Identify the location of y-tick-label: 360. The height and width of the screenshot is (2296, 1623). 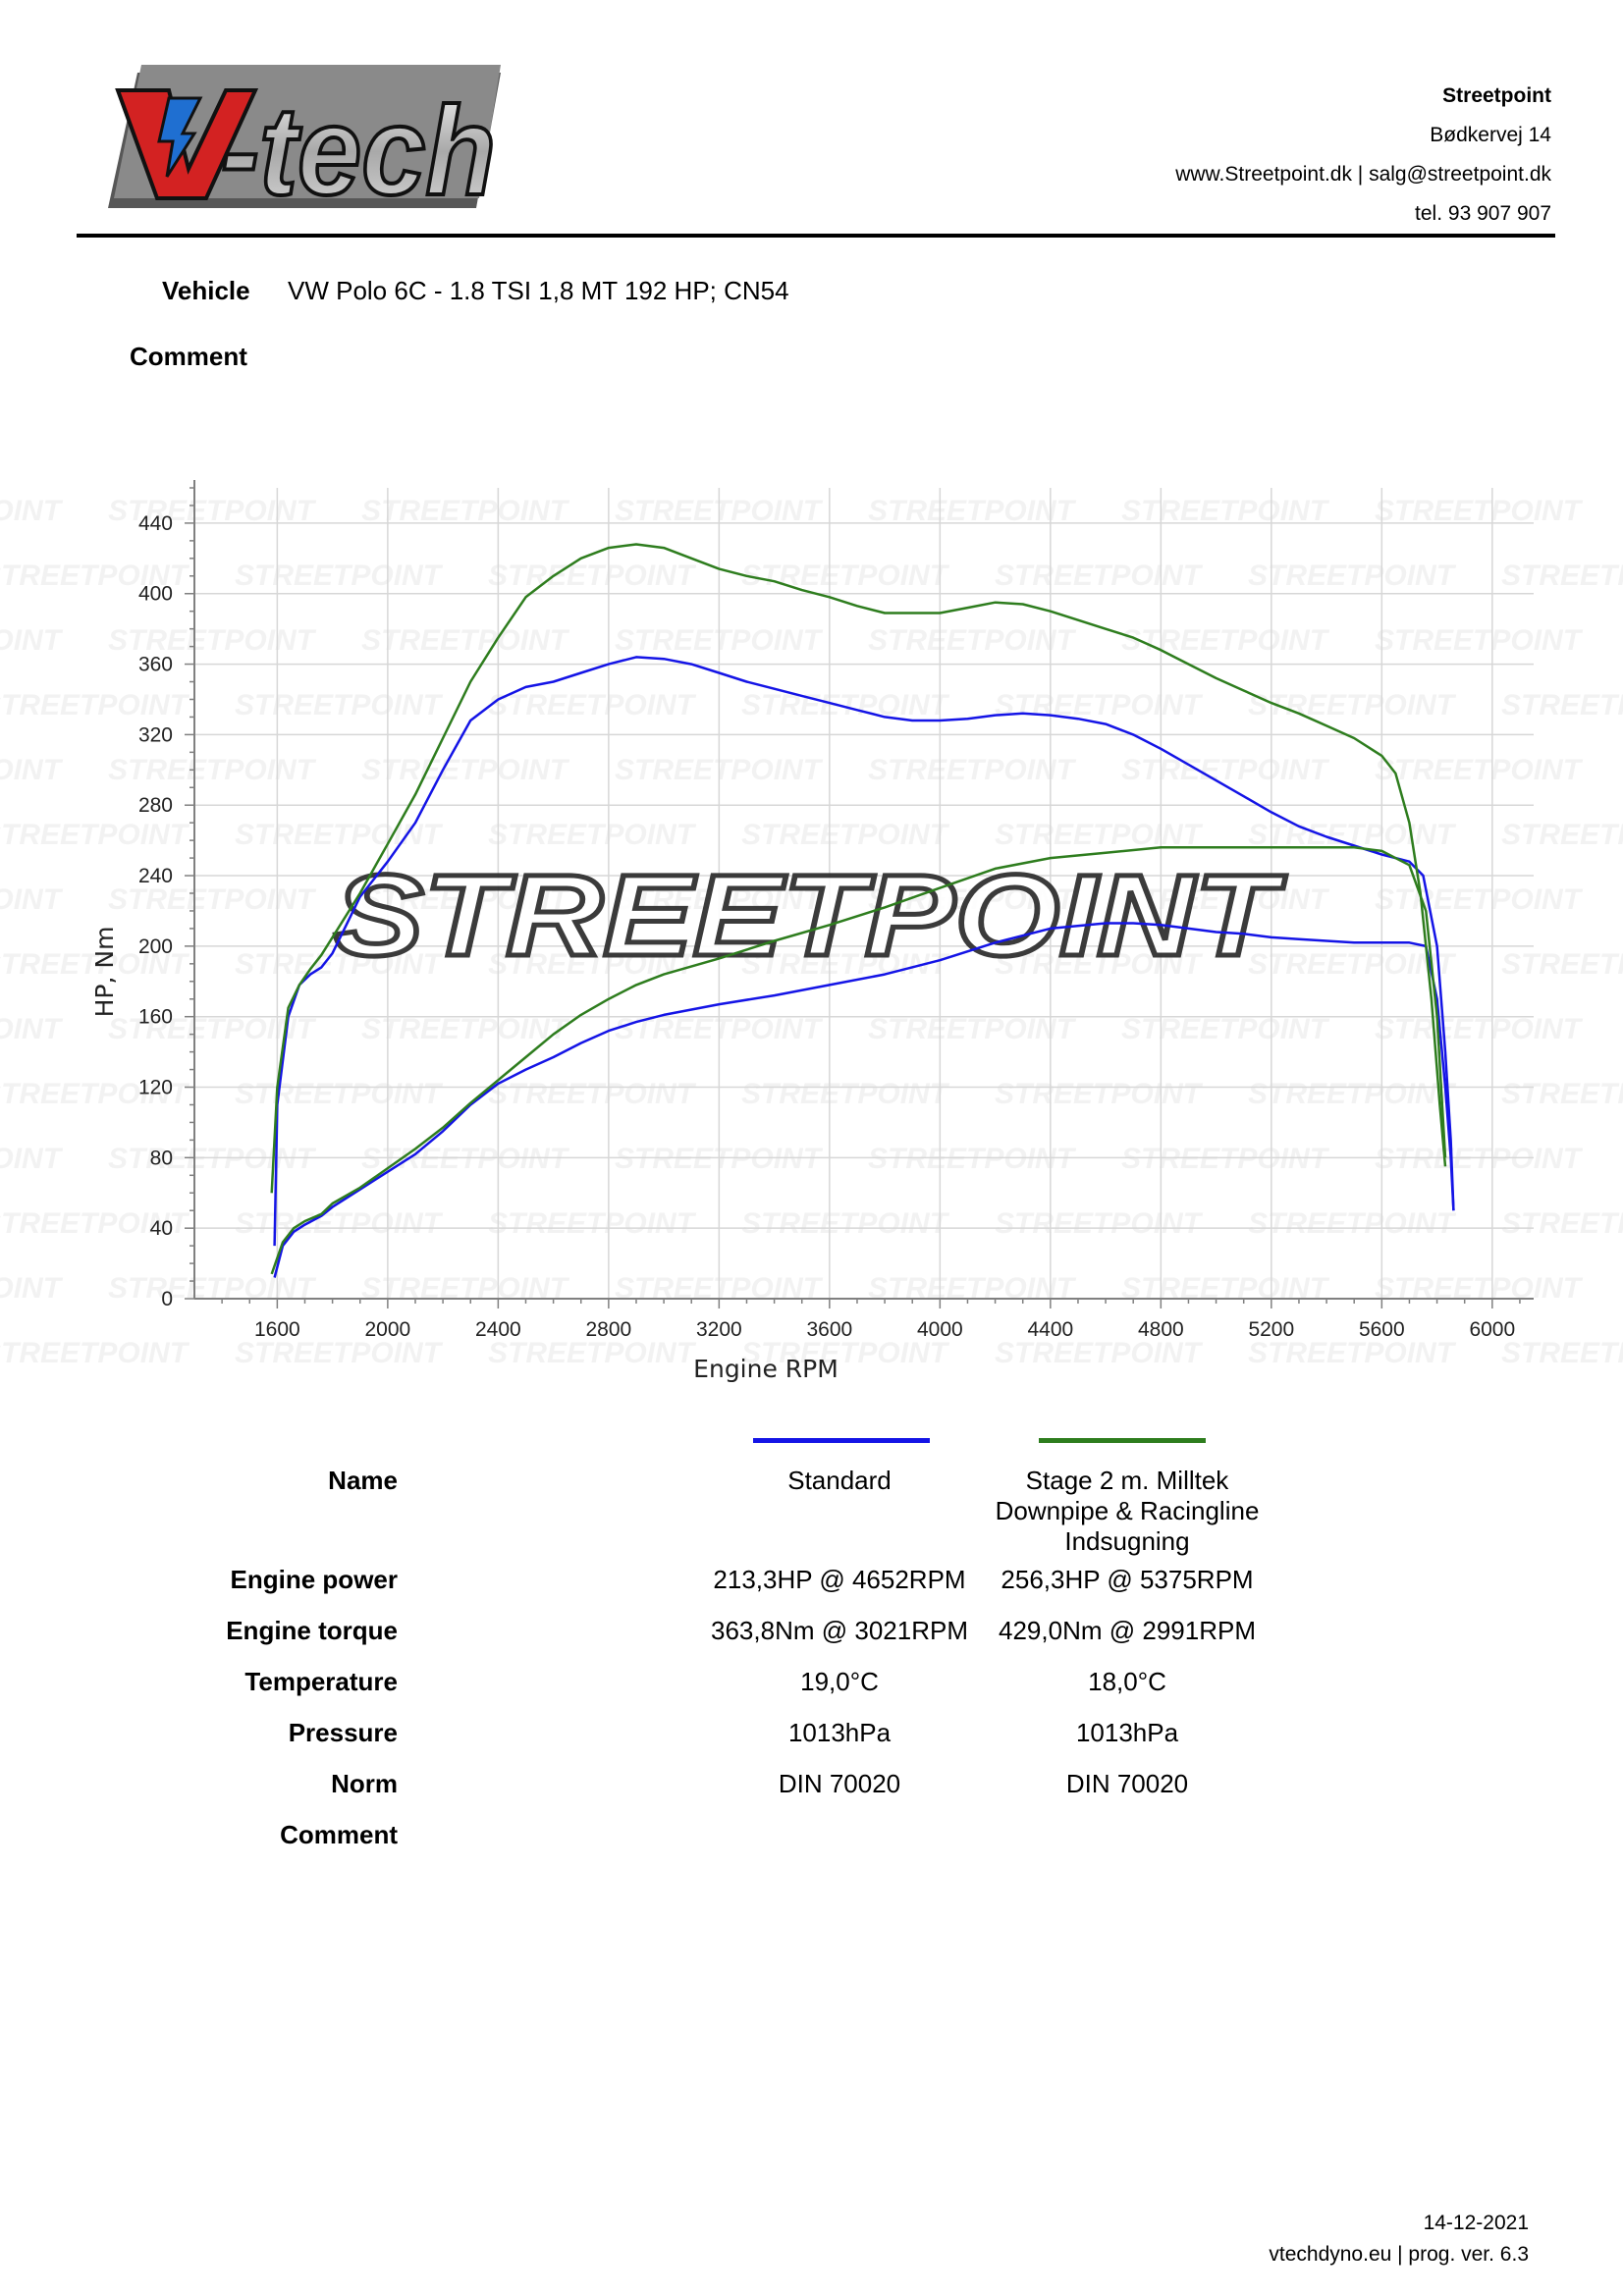
(155, 665).